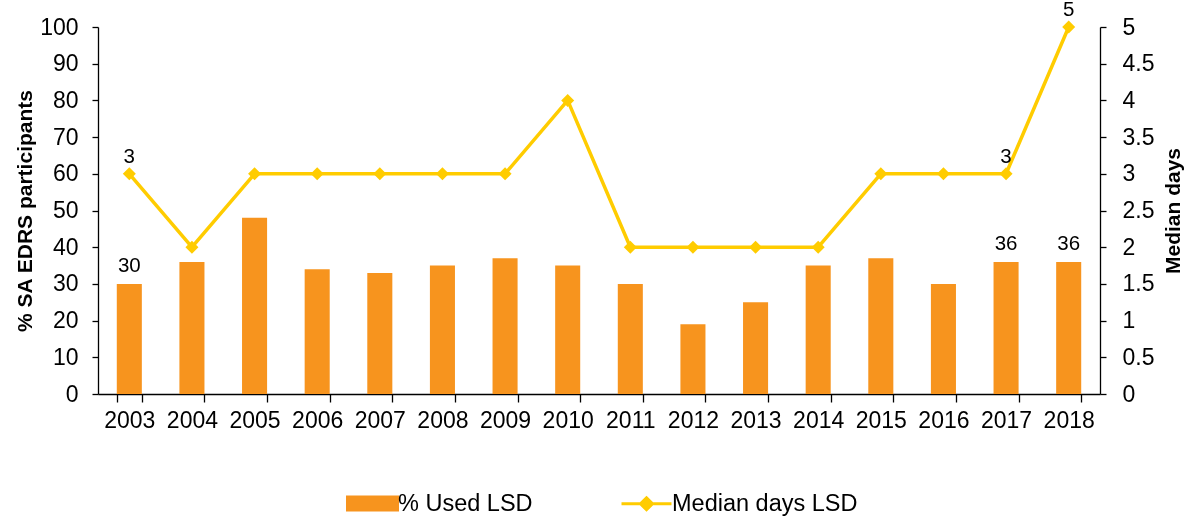 The image size is (1186, 522). Describe the element at coordinates (130, 419) in the screenshot. I see `x-tick-label: 2003` at that location.